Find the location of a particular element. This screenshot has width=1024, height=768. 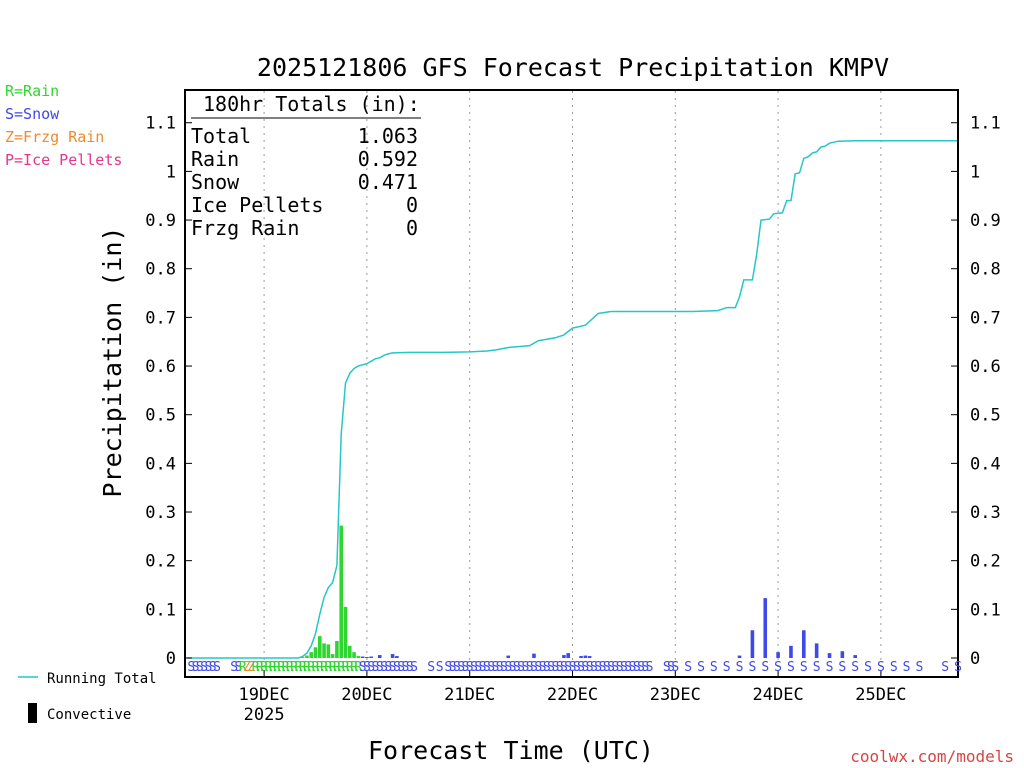

y-tick-label: 0.9 is located at coordinates (160, 221).